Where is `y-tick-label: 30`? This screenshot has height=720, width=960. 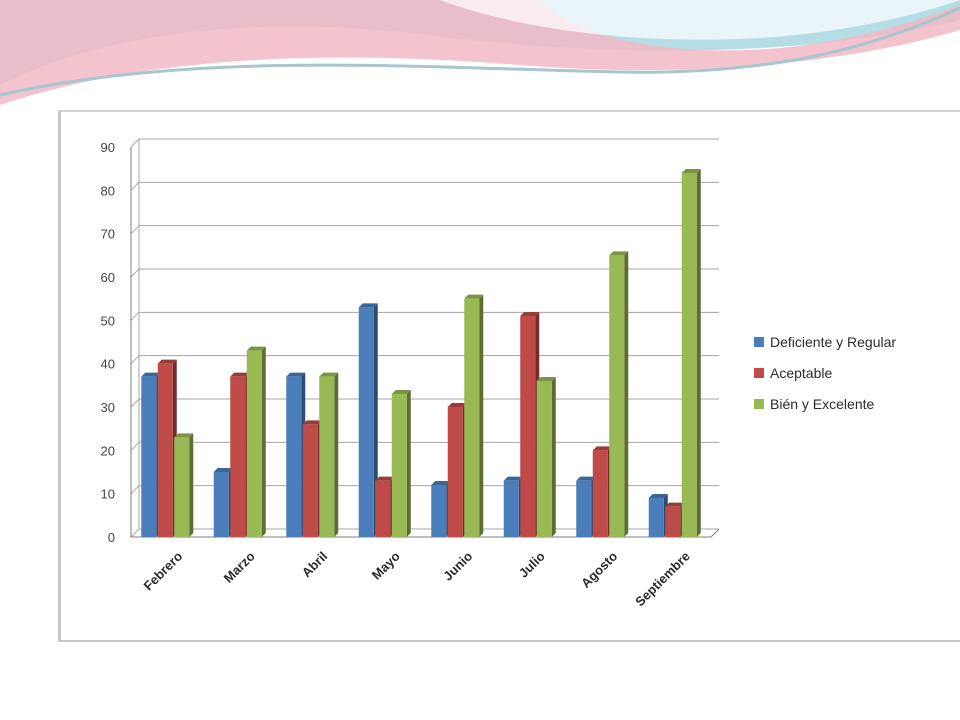 y-tick-label: 30 is located at coordinates (108, 407).